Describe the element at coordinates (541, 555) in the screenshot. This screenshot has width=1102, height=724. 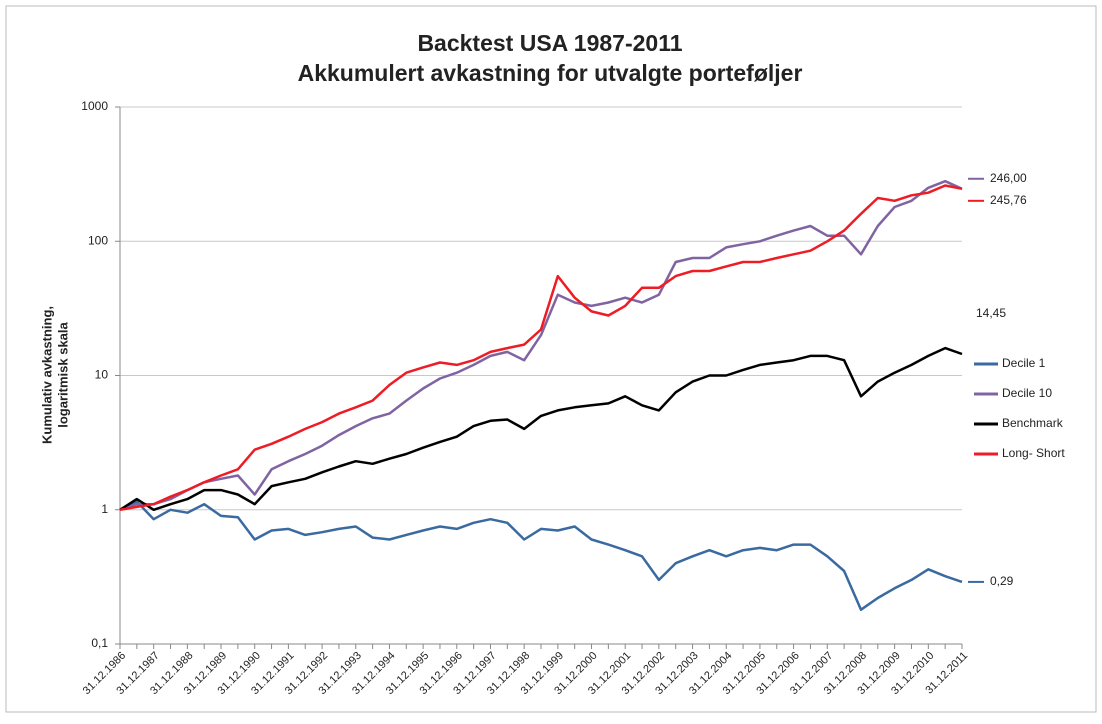
I see `series-line` at that location.